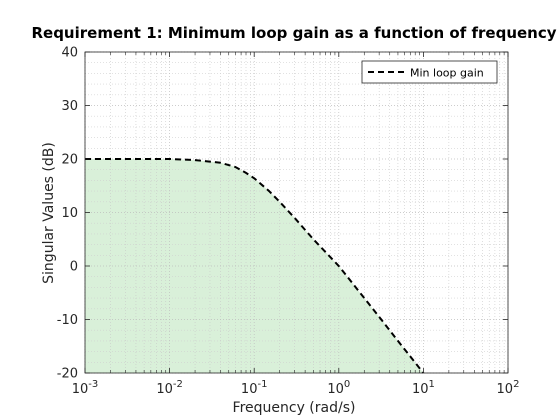 This screenshot has height=420, width=560. I want to click on x-tick-label: 10⁻¹, so click(254, 388).